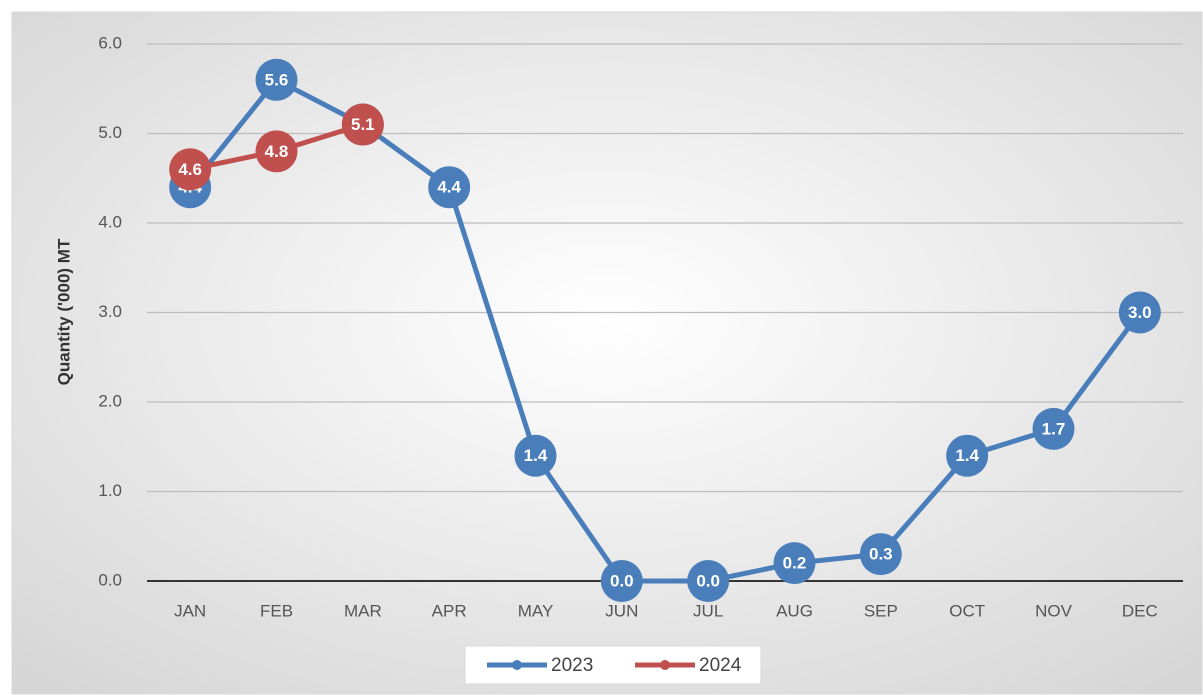  I want to click on data-label: 0.2, so click(795, 563).